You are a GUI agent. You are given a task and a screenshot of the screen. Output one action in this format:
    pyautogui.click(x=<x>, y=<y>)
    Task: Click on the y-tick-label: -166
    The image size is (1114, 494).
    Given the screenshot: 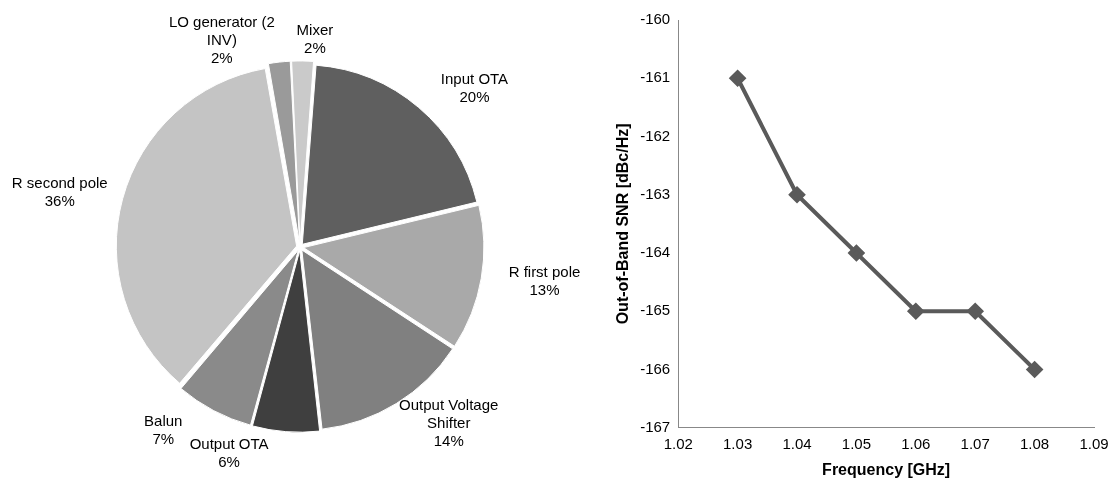 What is the action you would take?
    pyautogui.click(x=655, y=368)
    